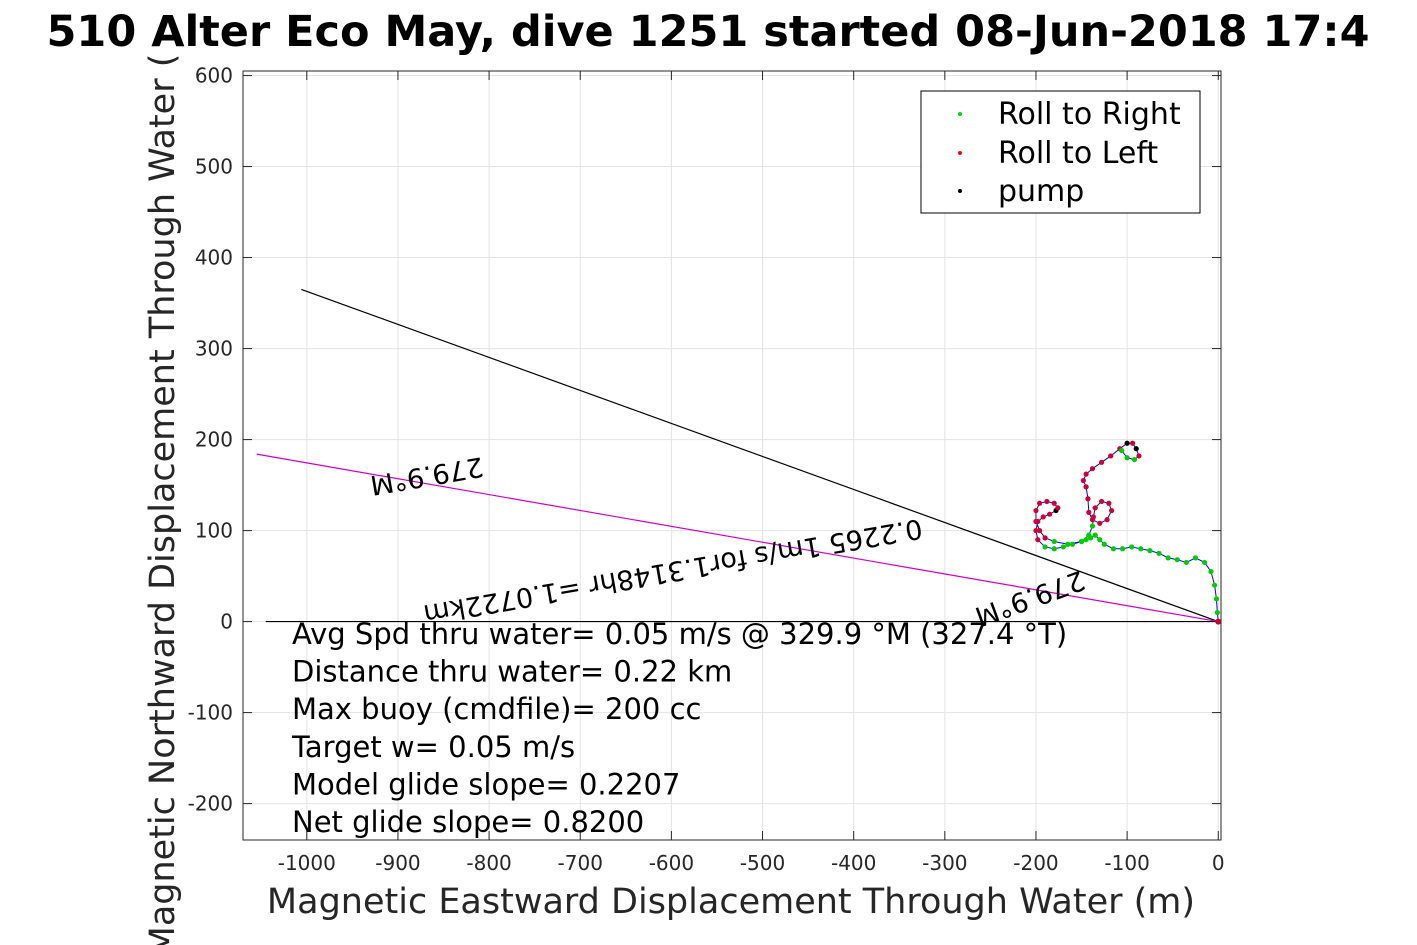 The width and height of the screenshot is (1417, 945). What do you see at coordinates (960, 114) in the screenshot?
I see `legend-marker-roll-right` at bounding box center [960, 114].